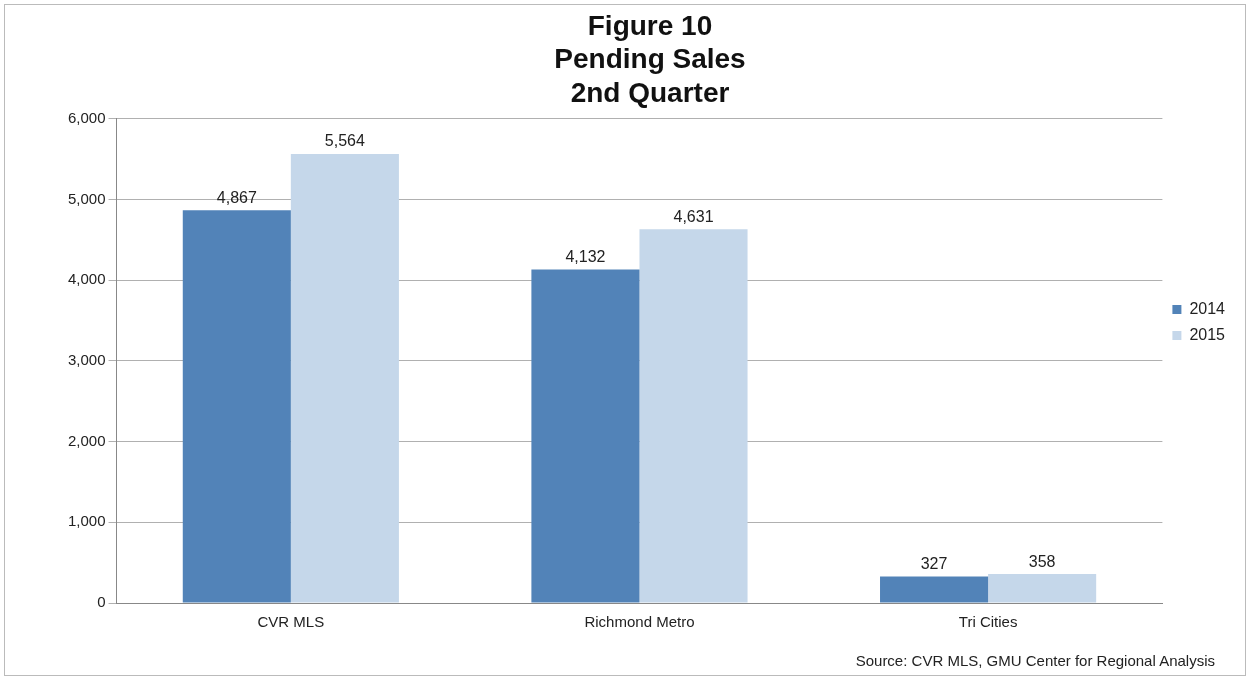 This screenshot has height=680, width=1252. I want to click on legend-label: 2015, so click(1207, 334).